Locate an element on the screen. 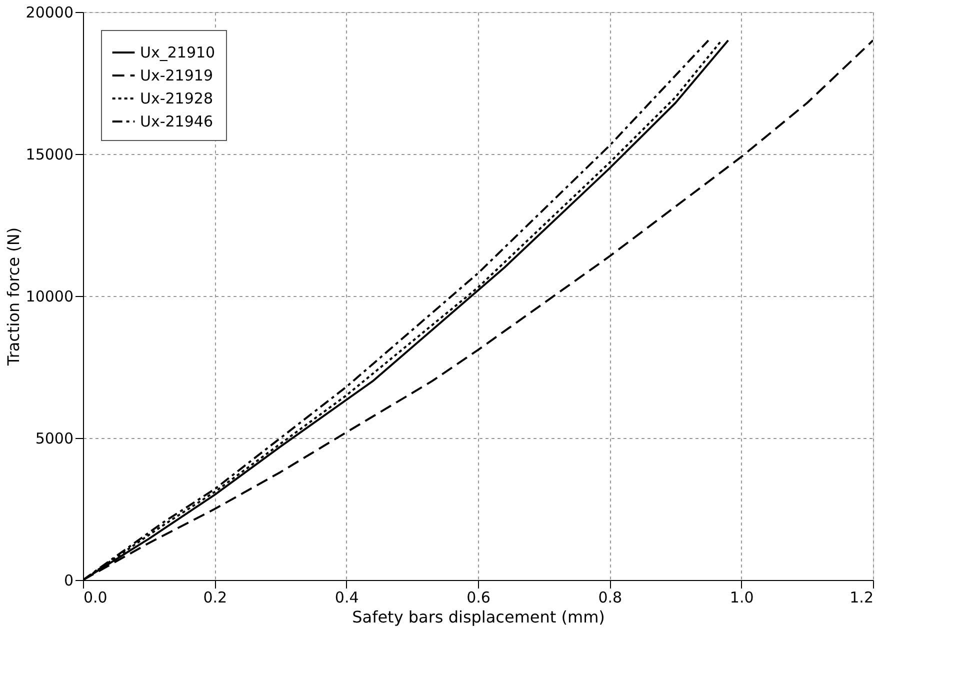  y-axis-title: Traction force (N) is located at coordinates (13, 297).